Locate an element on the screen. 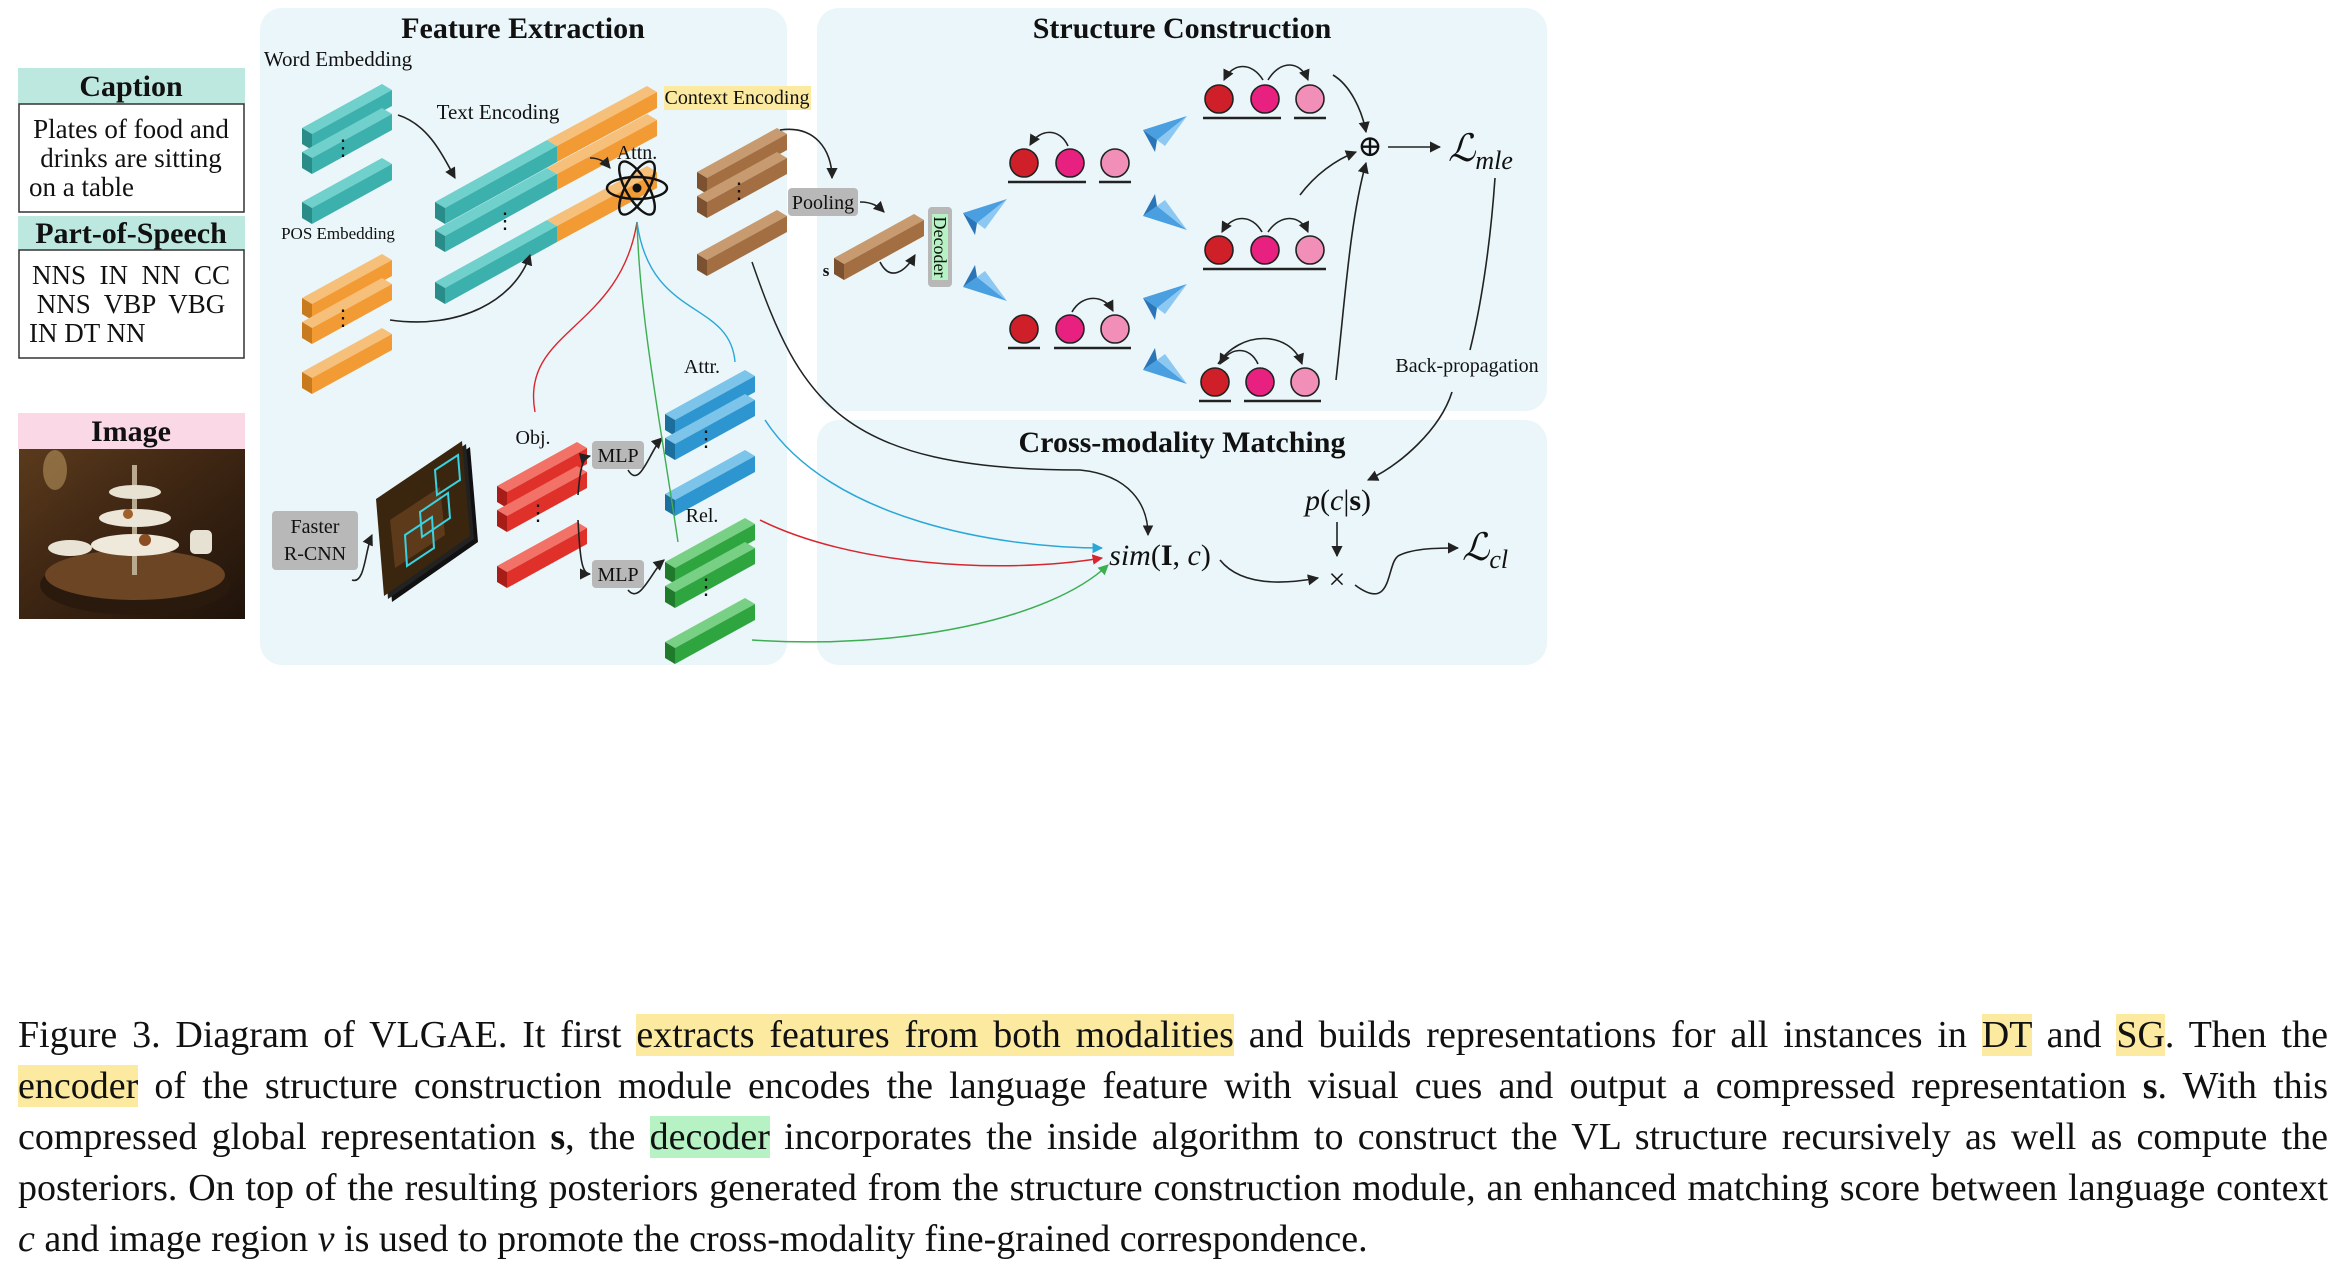 This screenshot has height=1274, width=2349. image-header-label: Image is located at coordinates (131, 431).